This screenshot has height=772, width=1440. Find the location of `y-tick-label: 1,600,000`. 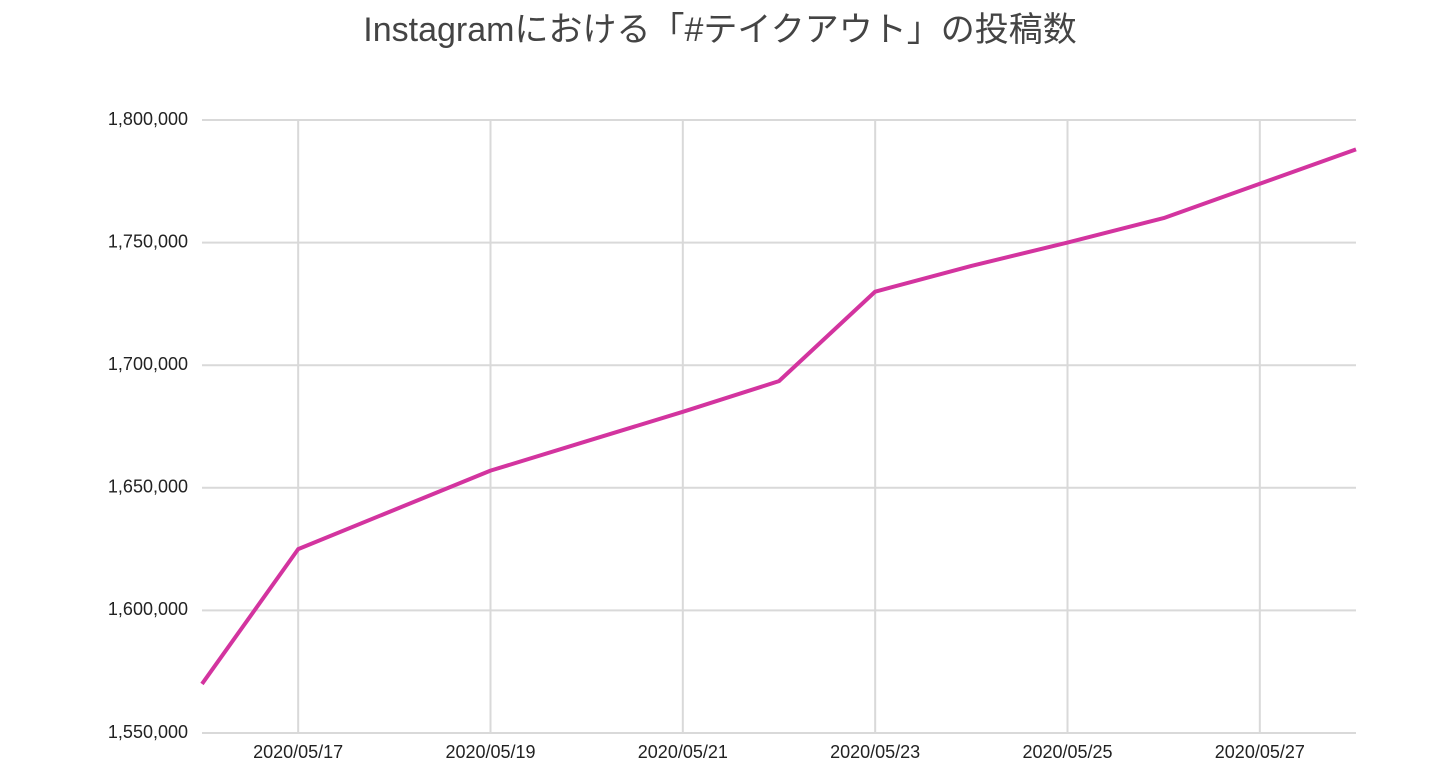

y-tick-label: 1,600,000 is located at coordinates (148, 609).